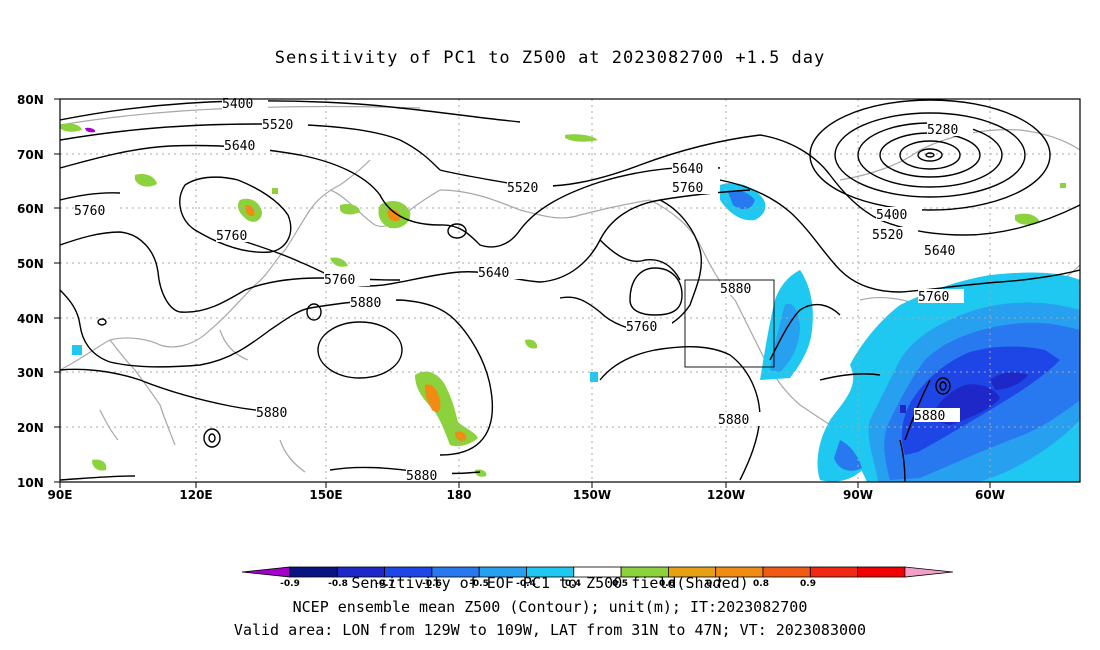 This screenshot has width=1100, height=650. What do you see at coordinates (526, 495) in the screenshot?
I see `longitude-labels: 90E 120E 150E 180 150W 120W 90W 60W` at bounding box center [526, 495].